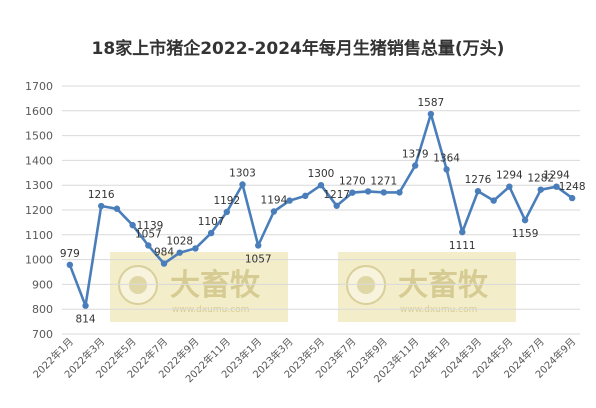 This screenshot has height=408, width=596. What do you see at coordinates (42, 309) in the screenshot?
I see `y-tick-label: 800` at bounding box center [42, 309].